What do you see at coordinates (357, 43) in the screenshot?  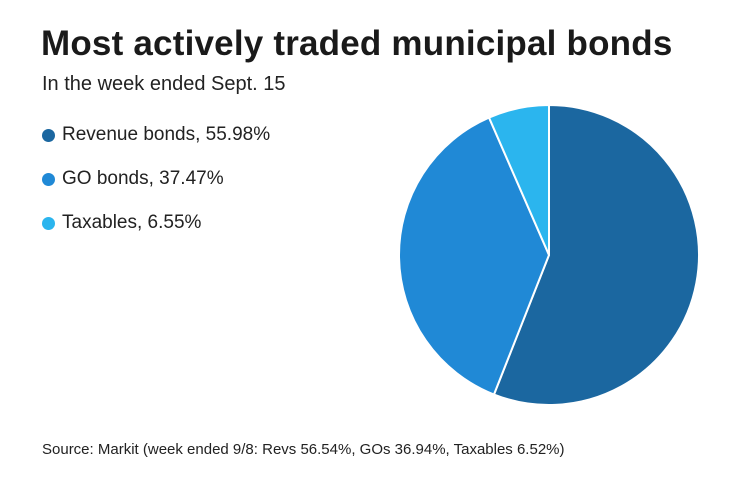 I see `chart-title: Most actively traded municipal bonds` at bounding box center [357, 43].